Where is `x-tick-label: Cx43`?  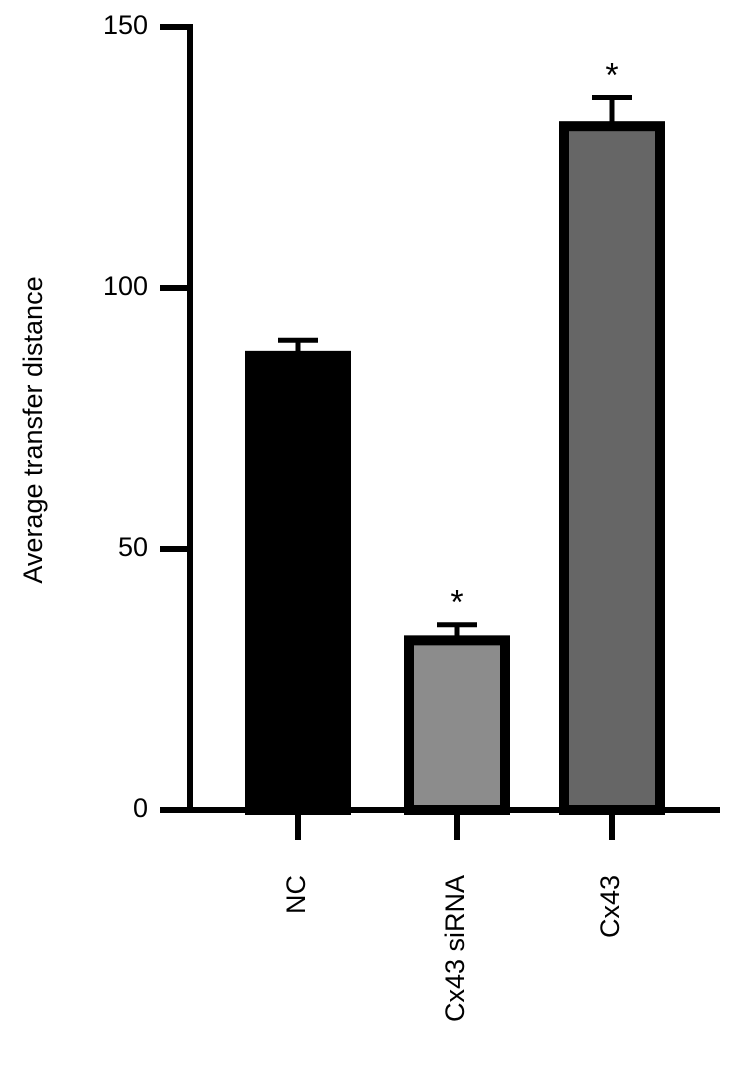
x-tick-label: Cx43 is located at coordinates (610, 906).